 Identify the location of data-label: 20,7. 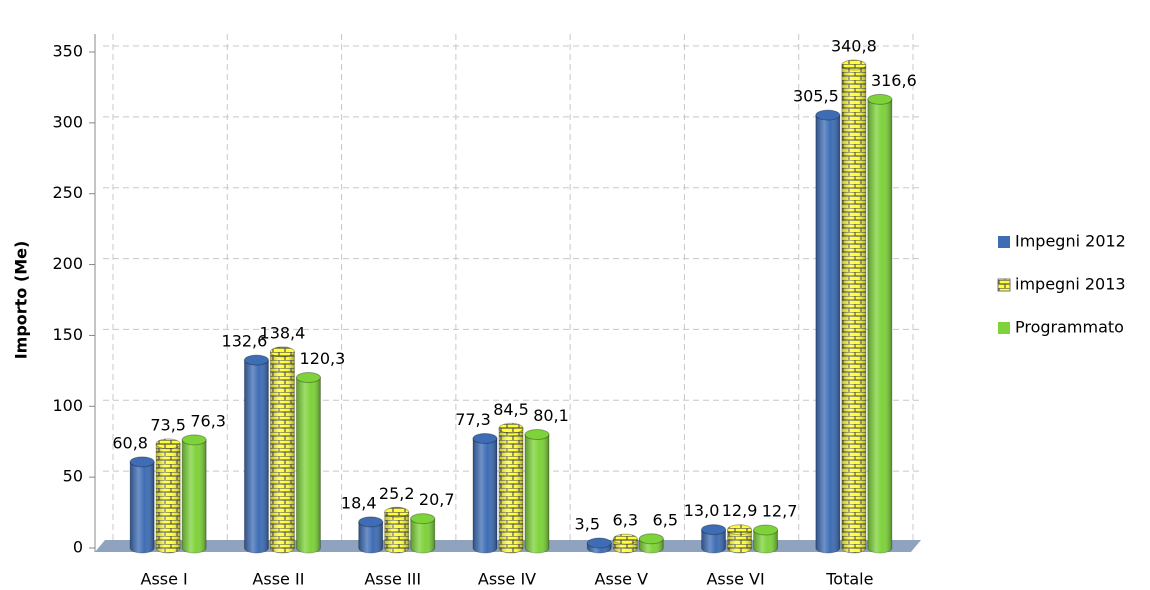
(437, 499).